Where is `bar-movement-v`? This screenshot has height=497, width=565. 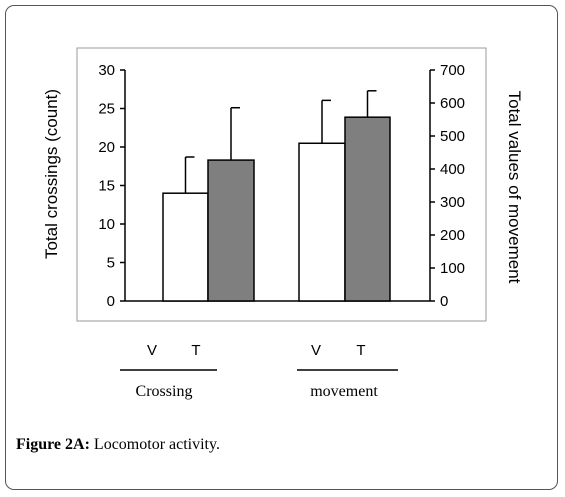 bar-movement-v is located at coordinates (322, 222).